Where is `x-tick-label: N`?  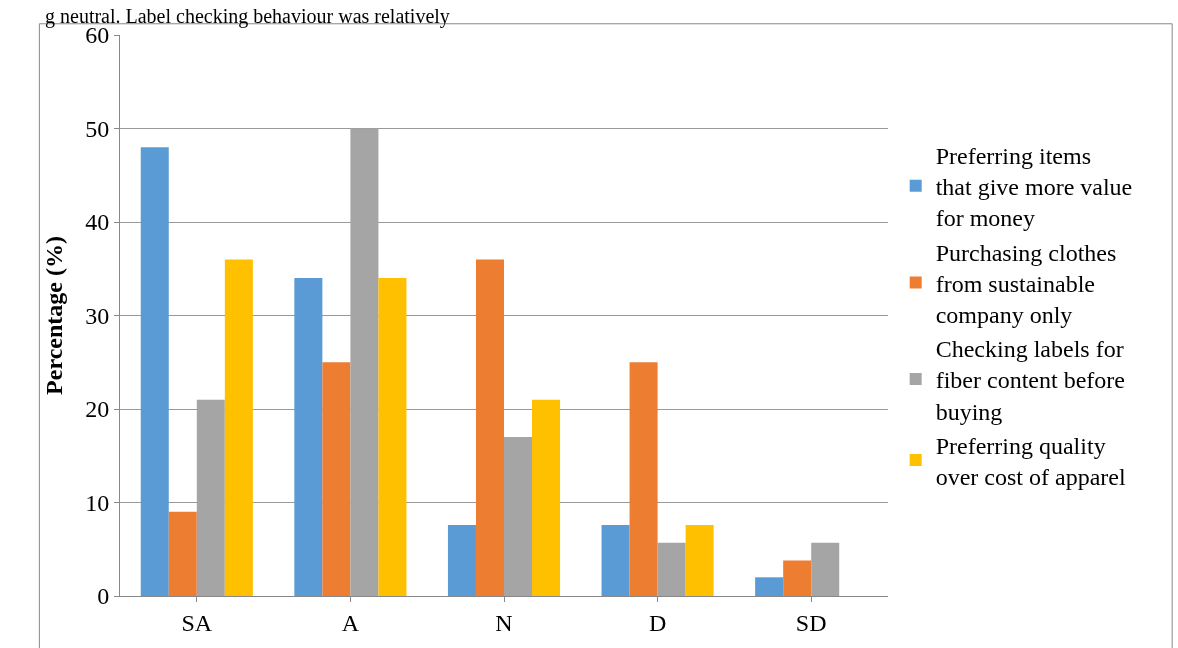 x-tick-label: N is located at coordinates (504, 622).